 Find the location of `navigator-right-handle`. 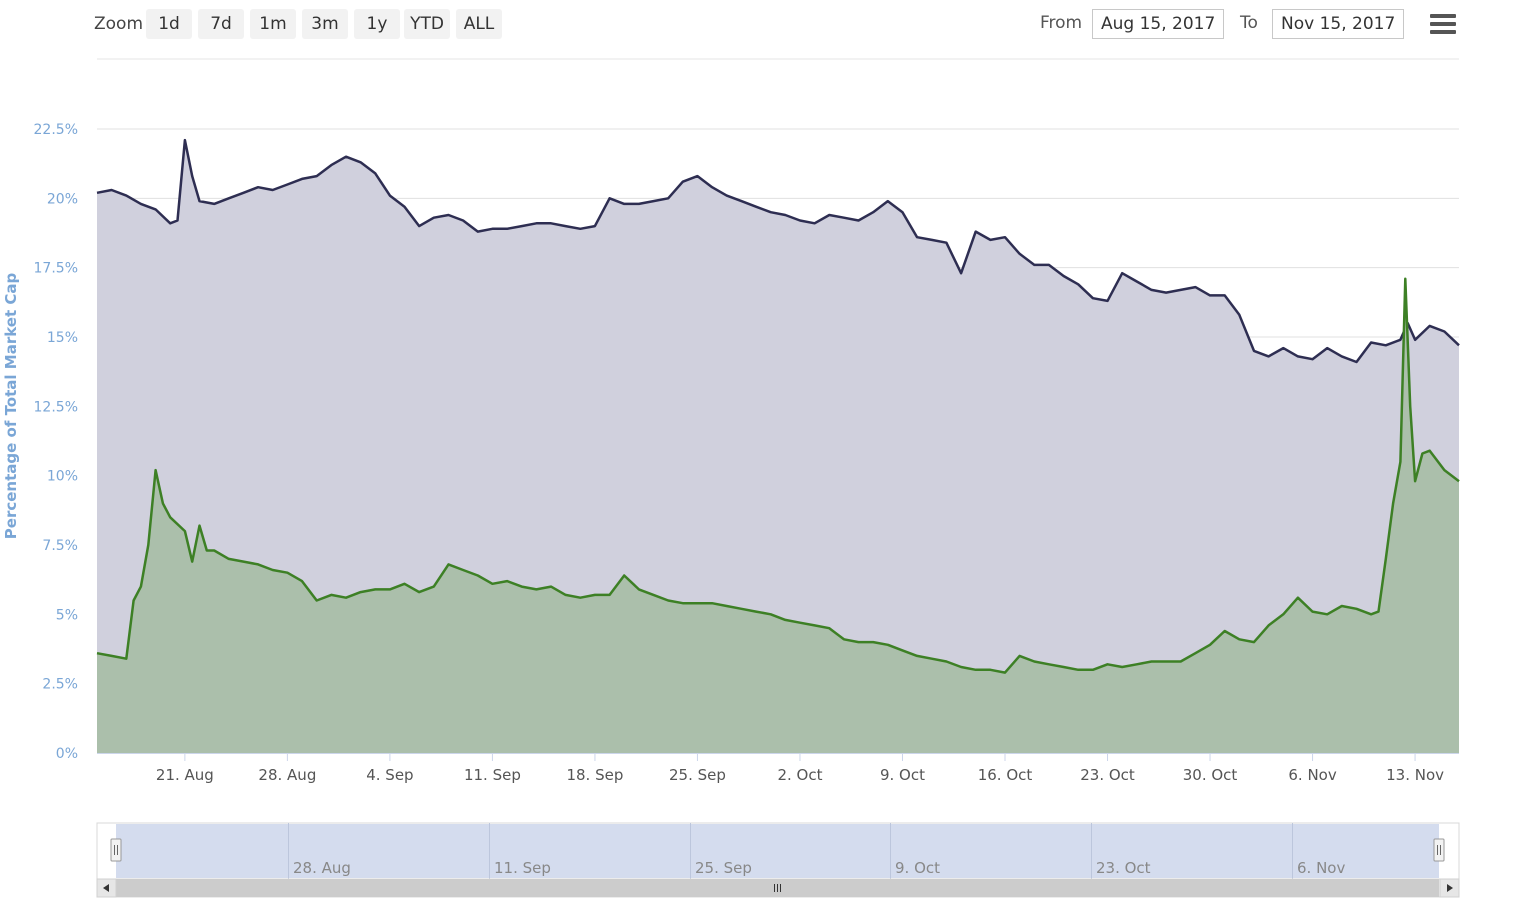

navigator-right-handle is located at coordinates (1439, 850).